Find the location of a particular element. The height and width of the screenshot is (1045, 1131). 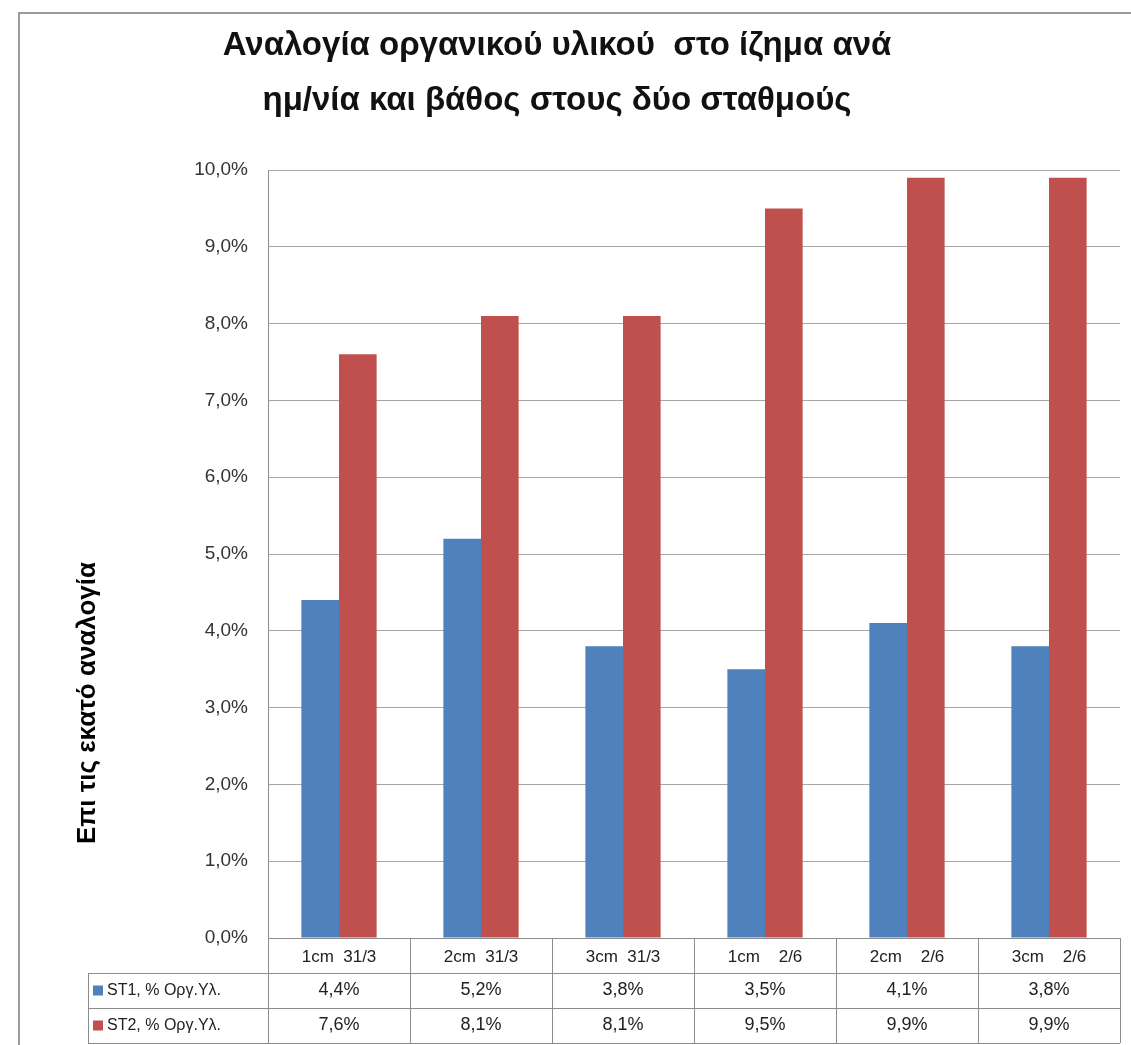

y-tick-label: 8,0% is located at coordinates (226, 322).